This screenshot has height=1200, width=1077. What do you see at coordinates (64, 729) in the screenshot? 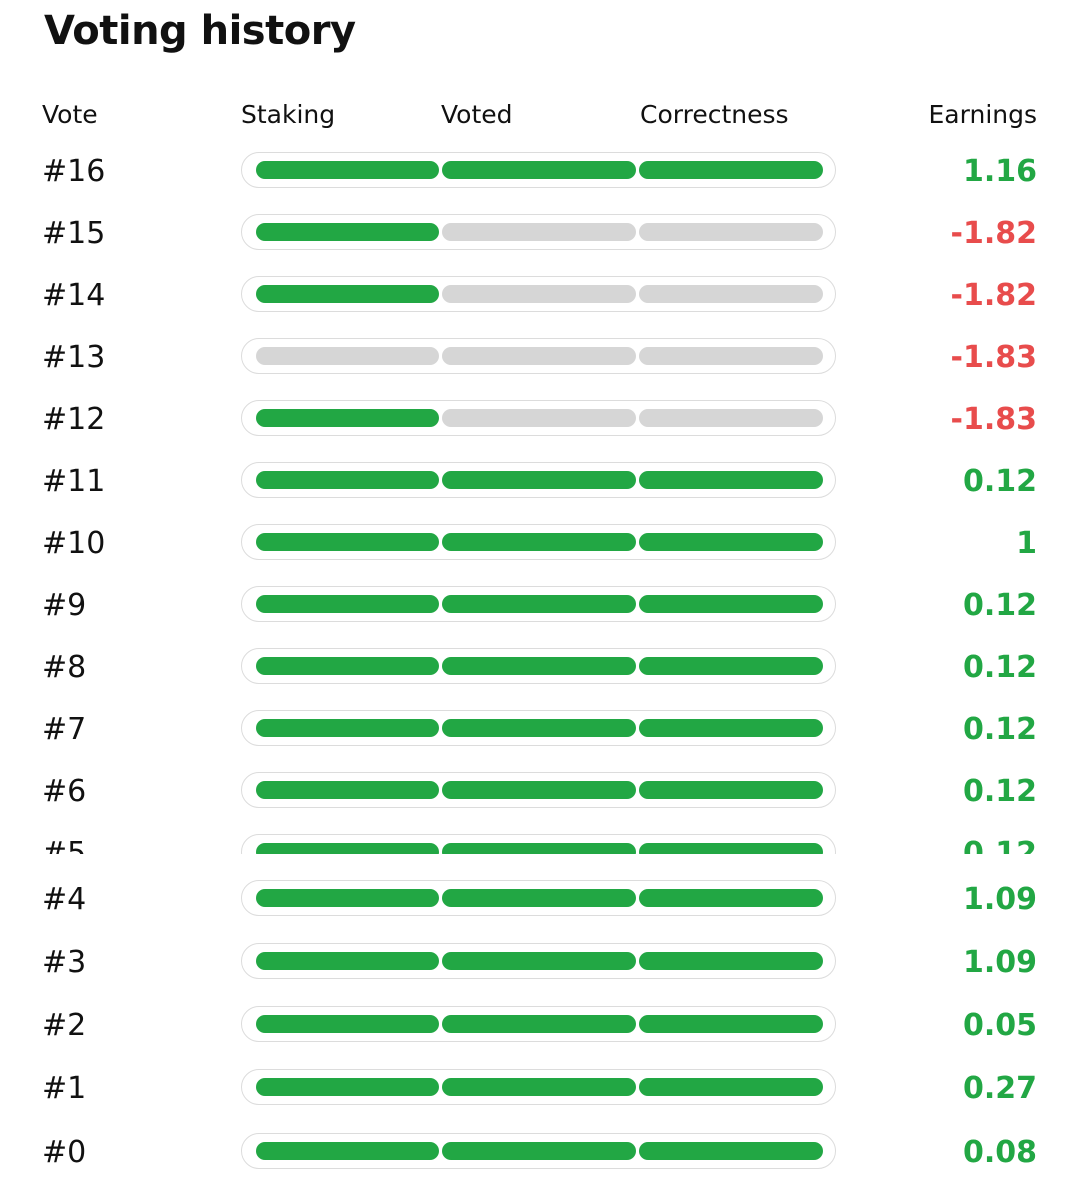
I see `vote-id: #7` at bounding box center [64, 729].